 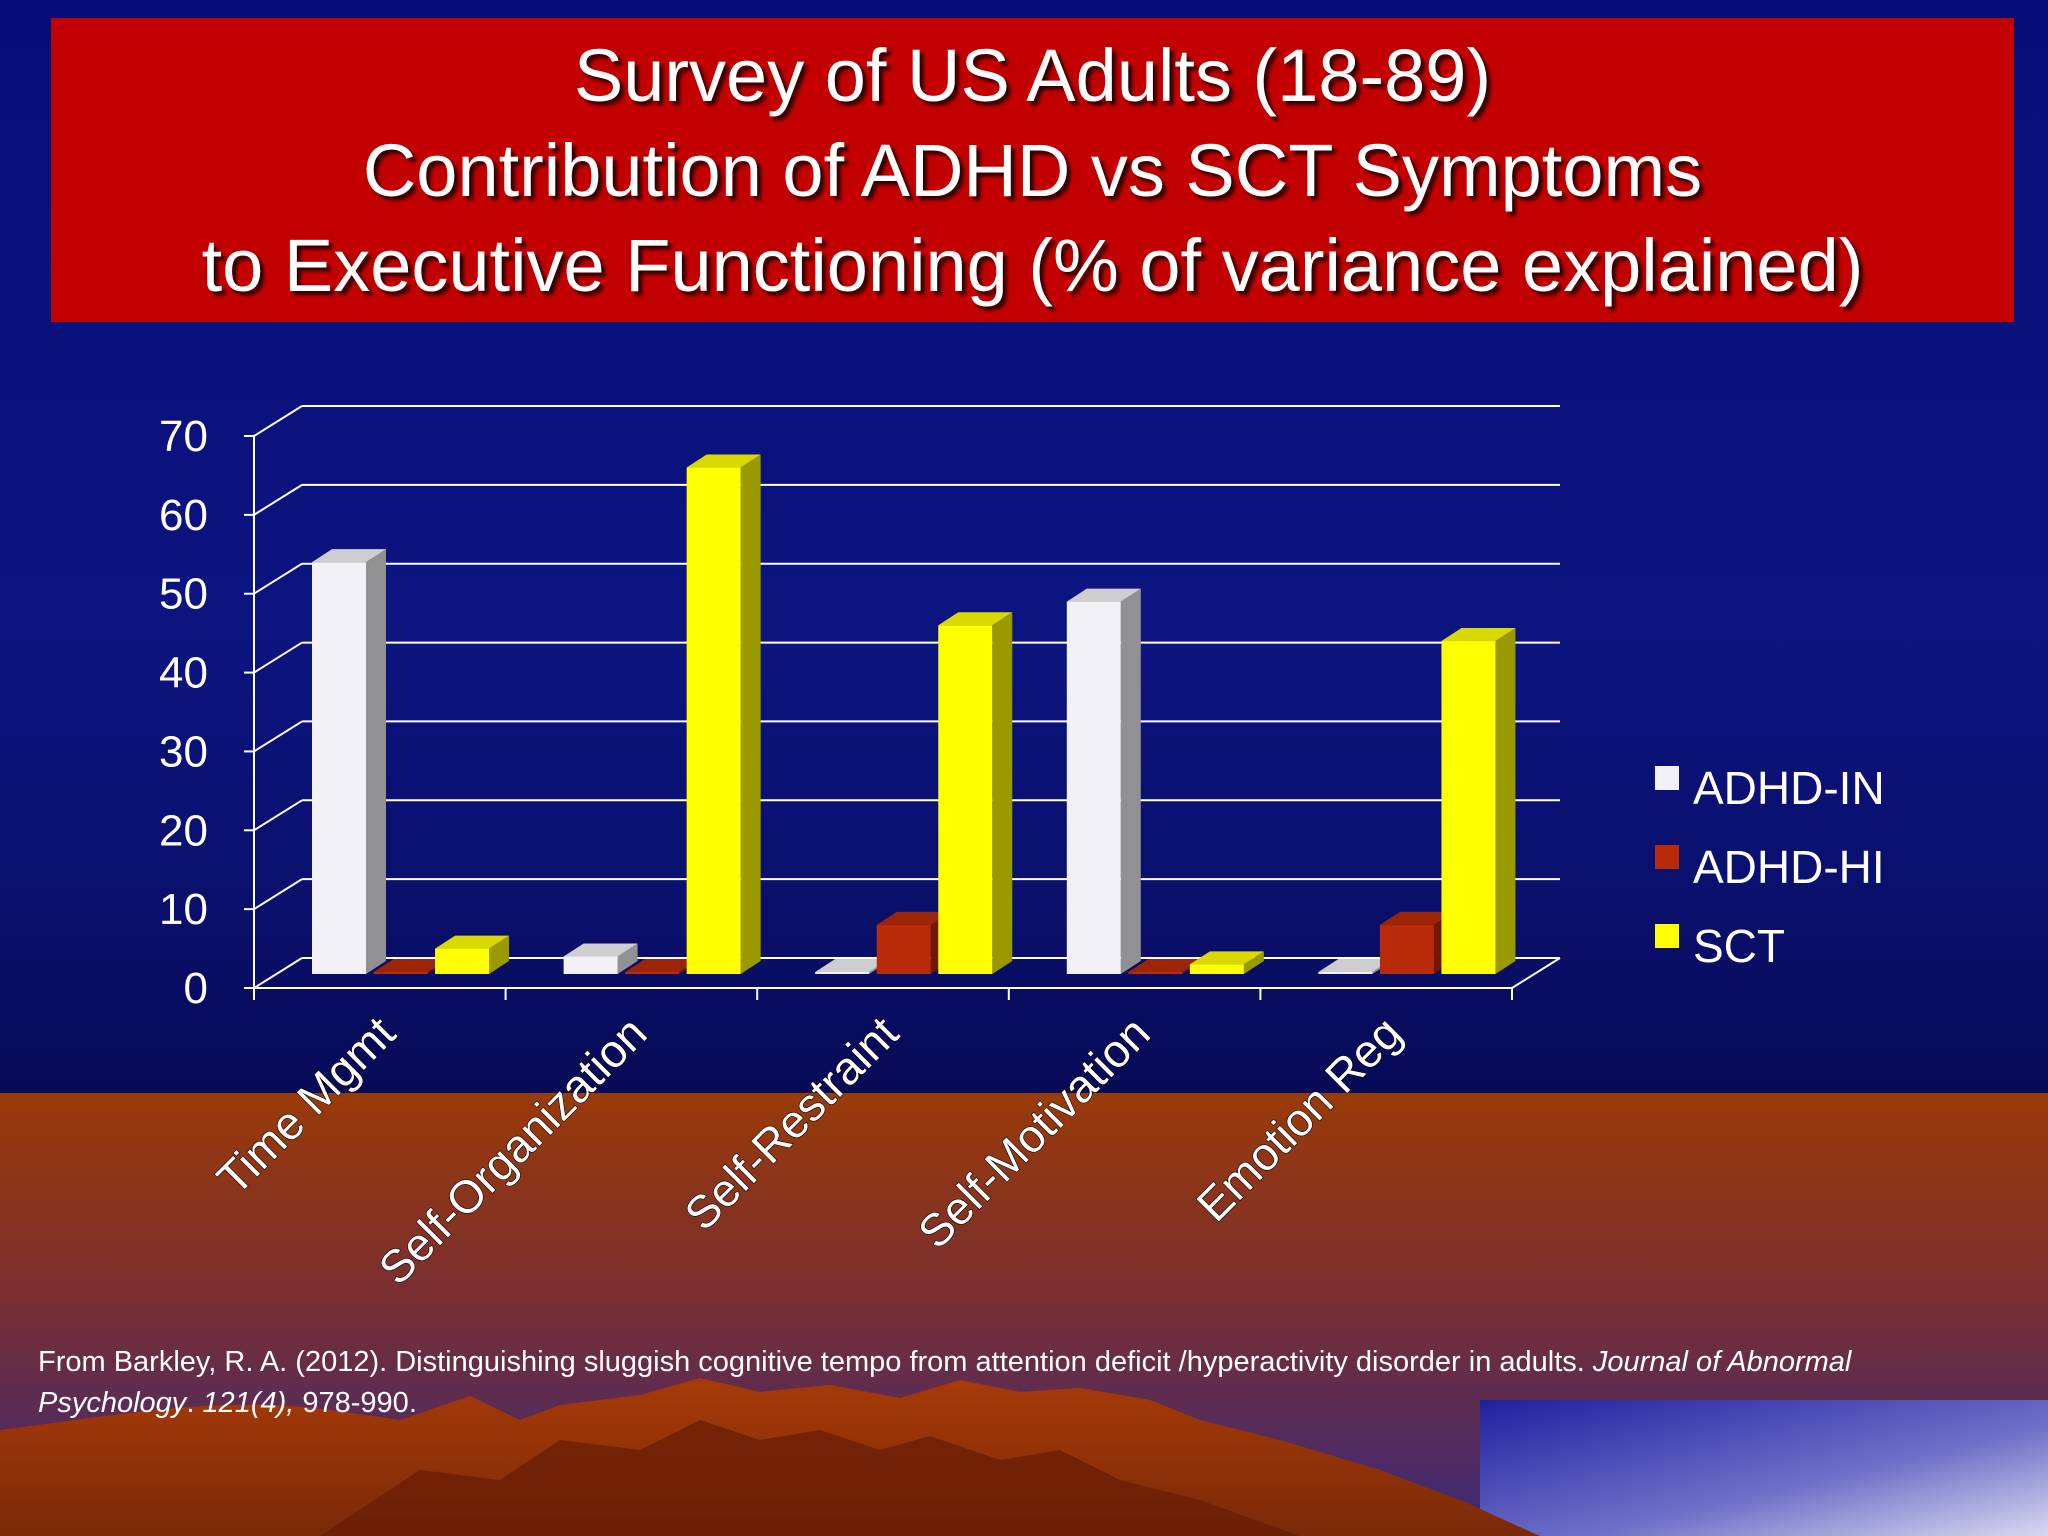 I want to click on y-tick-label: 70, so click(x=183, y=436).